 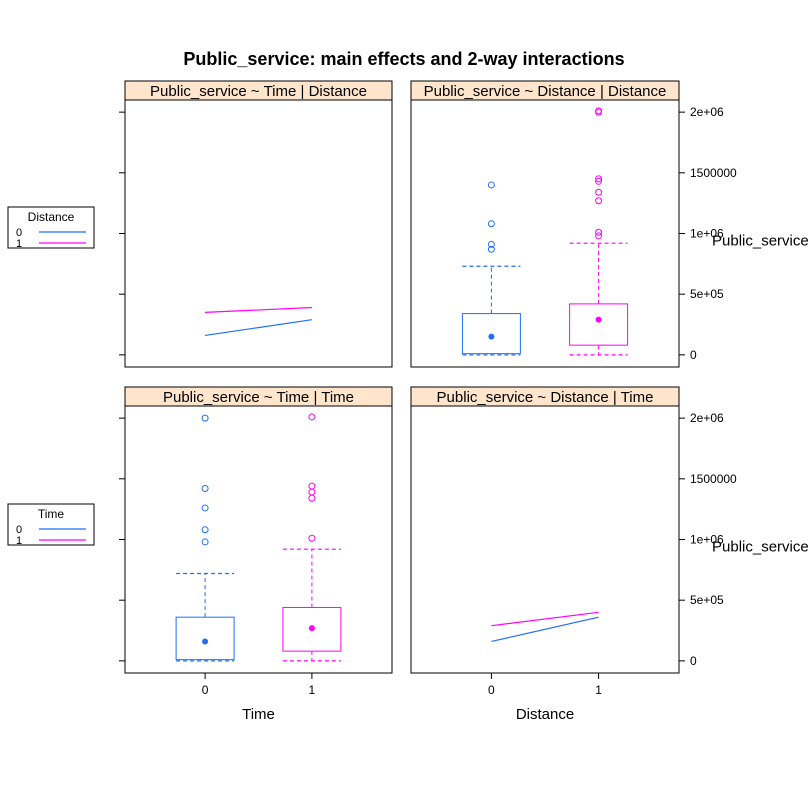 I want to click on legend-time: Time 01, so click(x=51, y=525).